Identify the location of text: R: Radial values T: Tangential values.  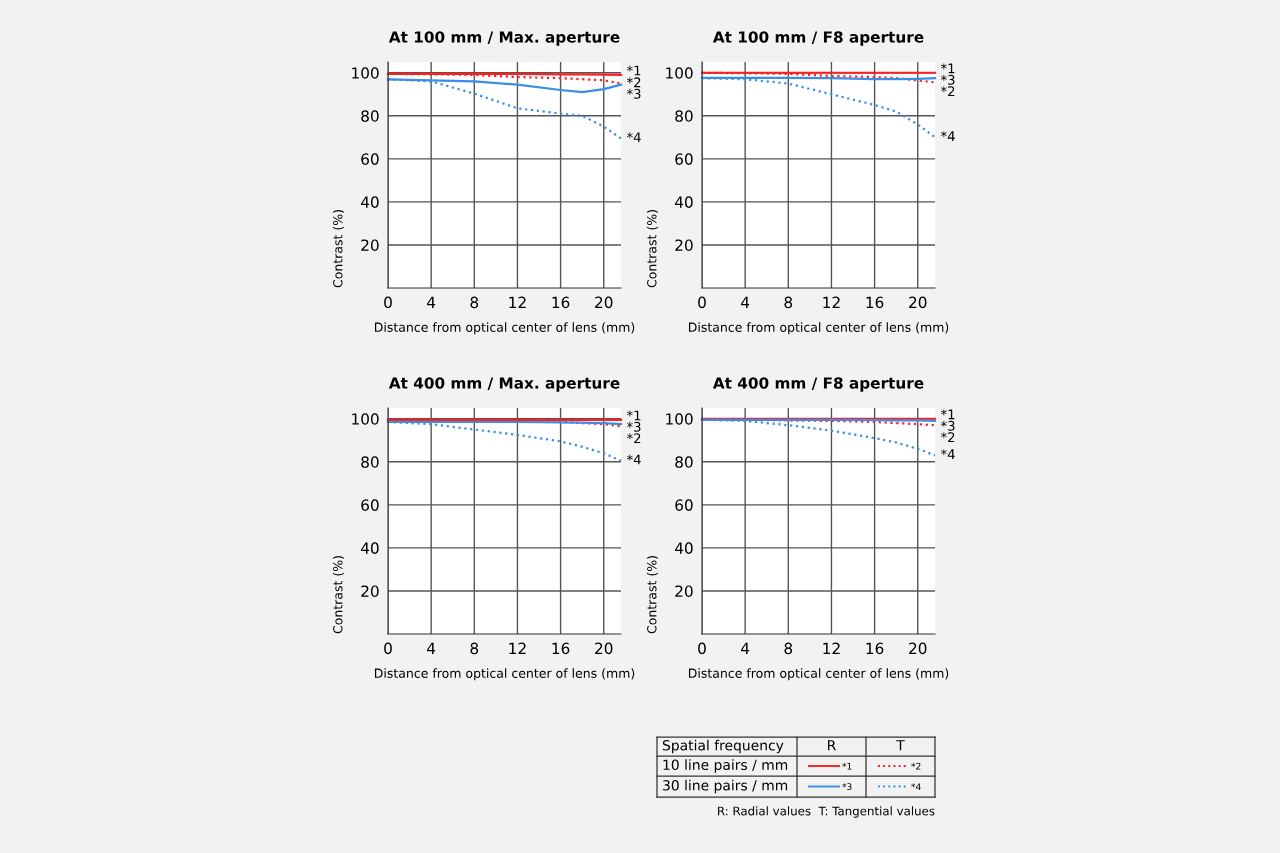
(826, 812).